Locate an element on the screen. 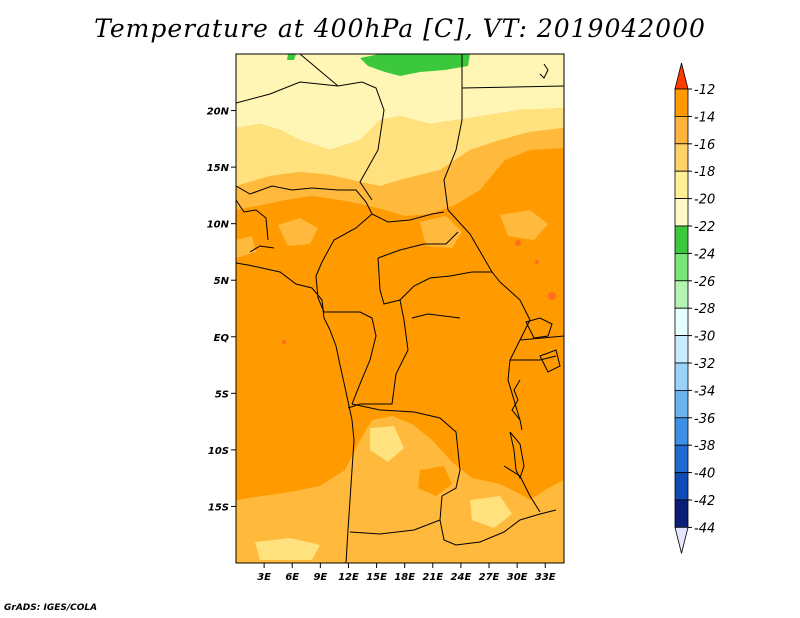 The image size is (800, 618). colorbar-top-arrow is located at coordinates (681, 76).